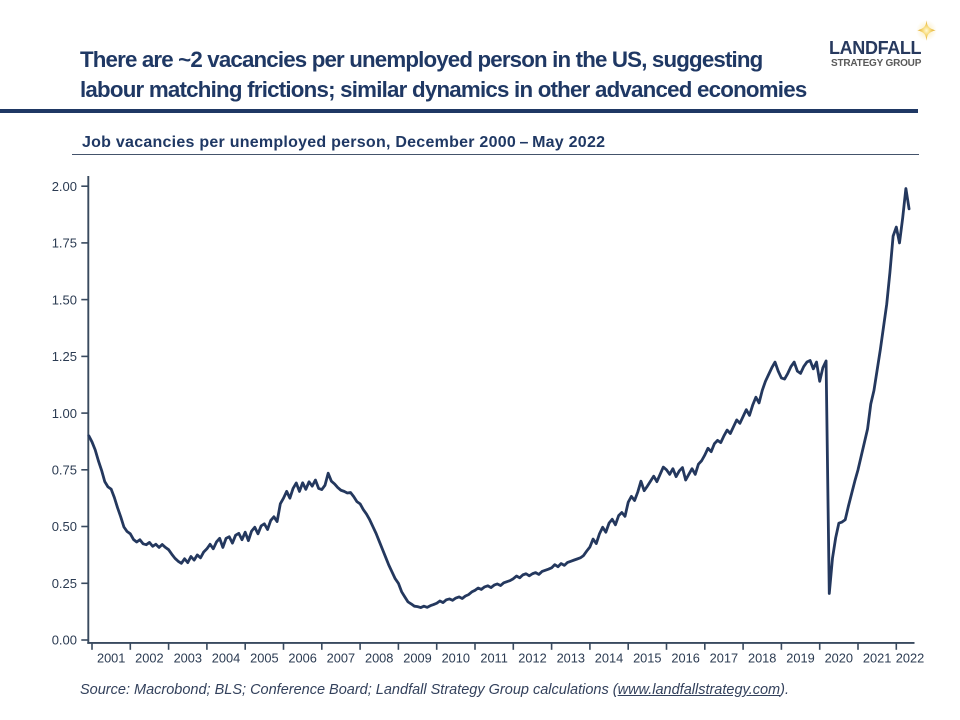  What do you see at coordinates (456, 658) in the screenshot?
I see `svg-text: 2010` at bounding box center [456, 658].